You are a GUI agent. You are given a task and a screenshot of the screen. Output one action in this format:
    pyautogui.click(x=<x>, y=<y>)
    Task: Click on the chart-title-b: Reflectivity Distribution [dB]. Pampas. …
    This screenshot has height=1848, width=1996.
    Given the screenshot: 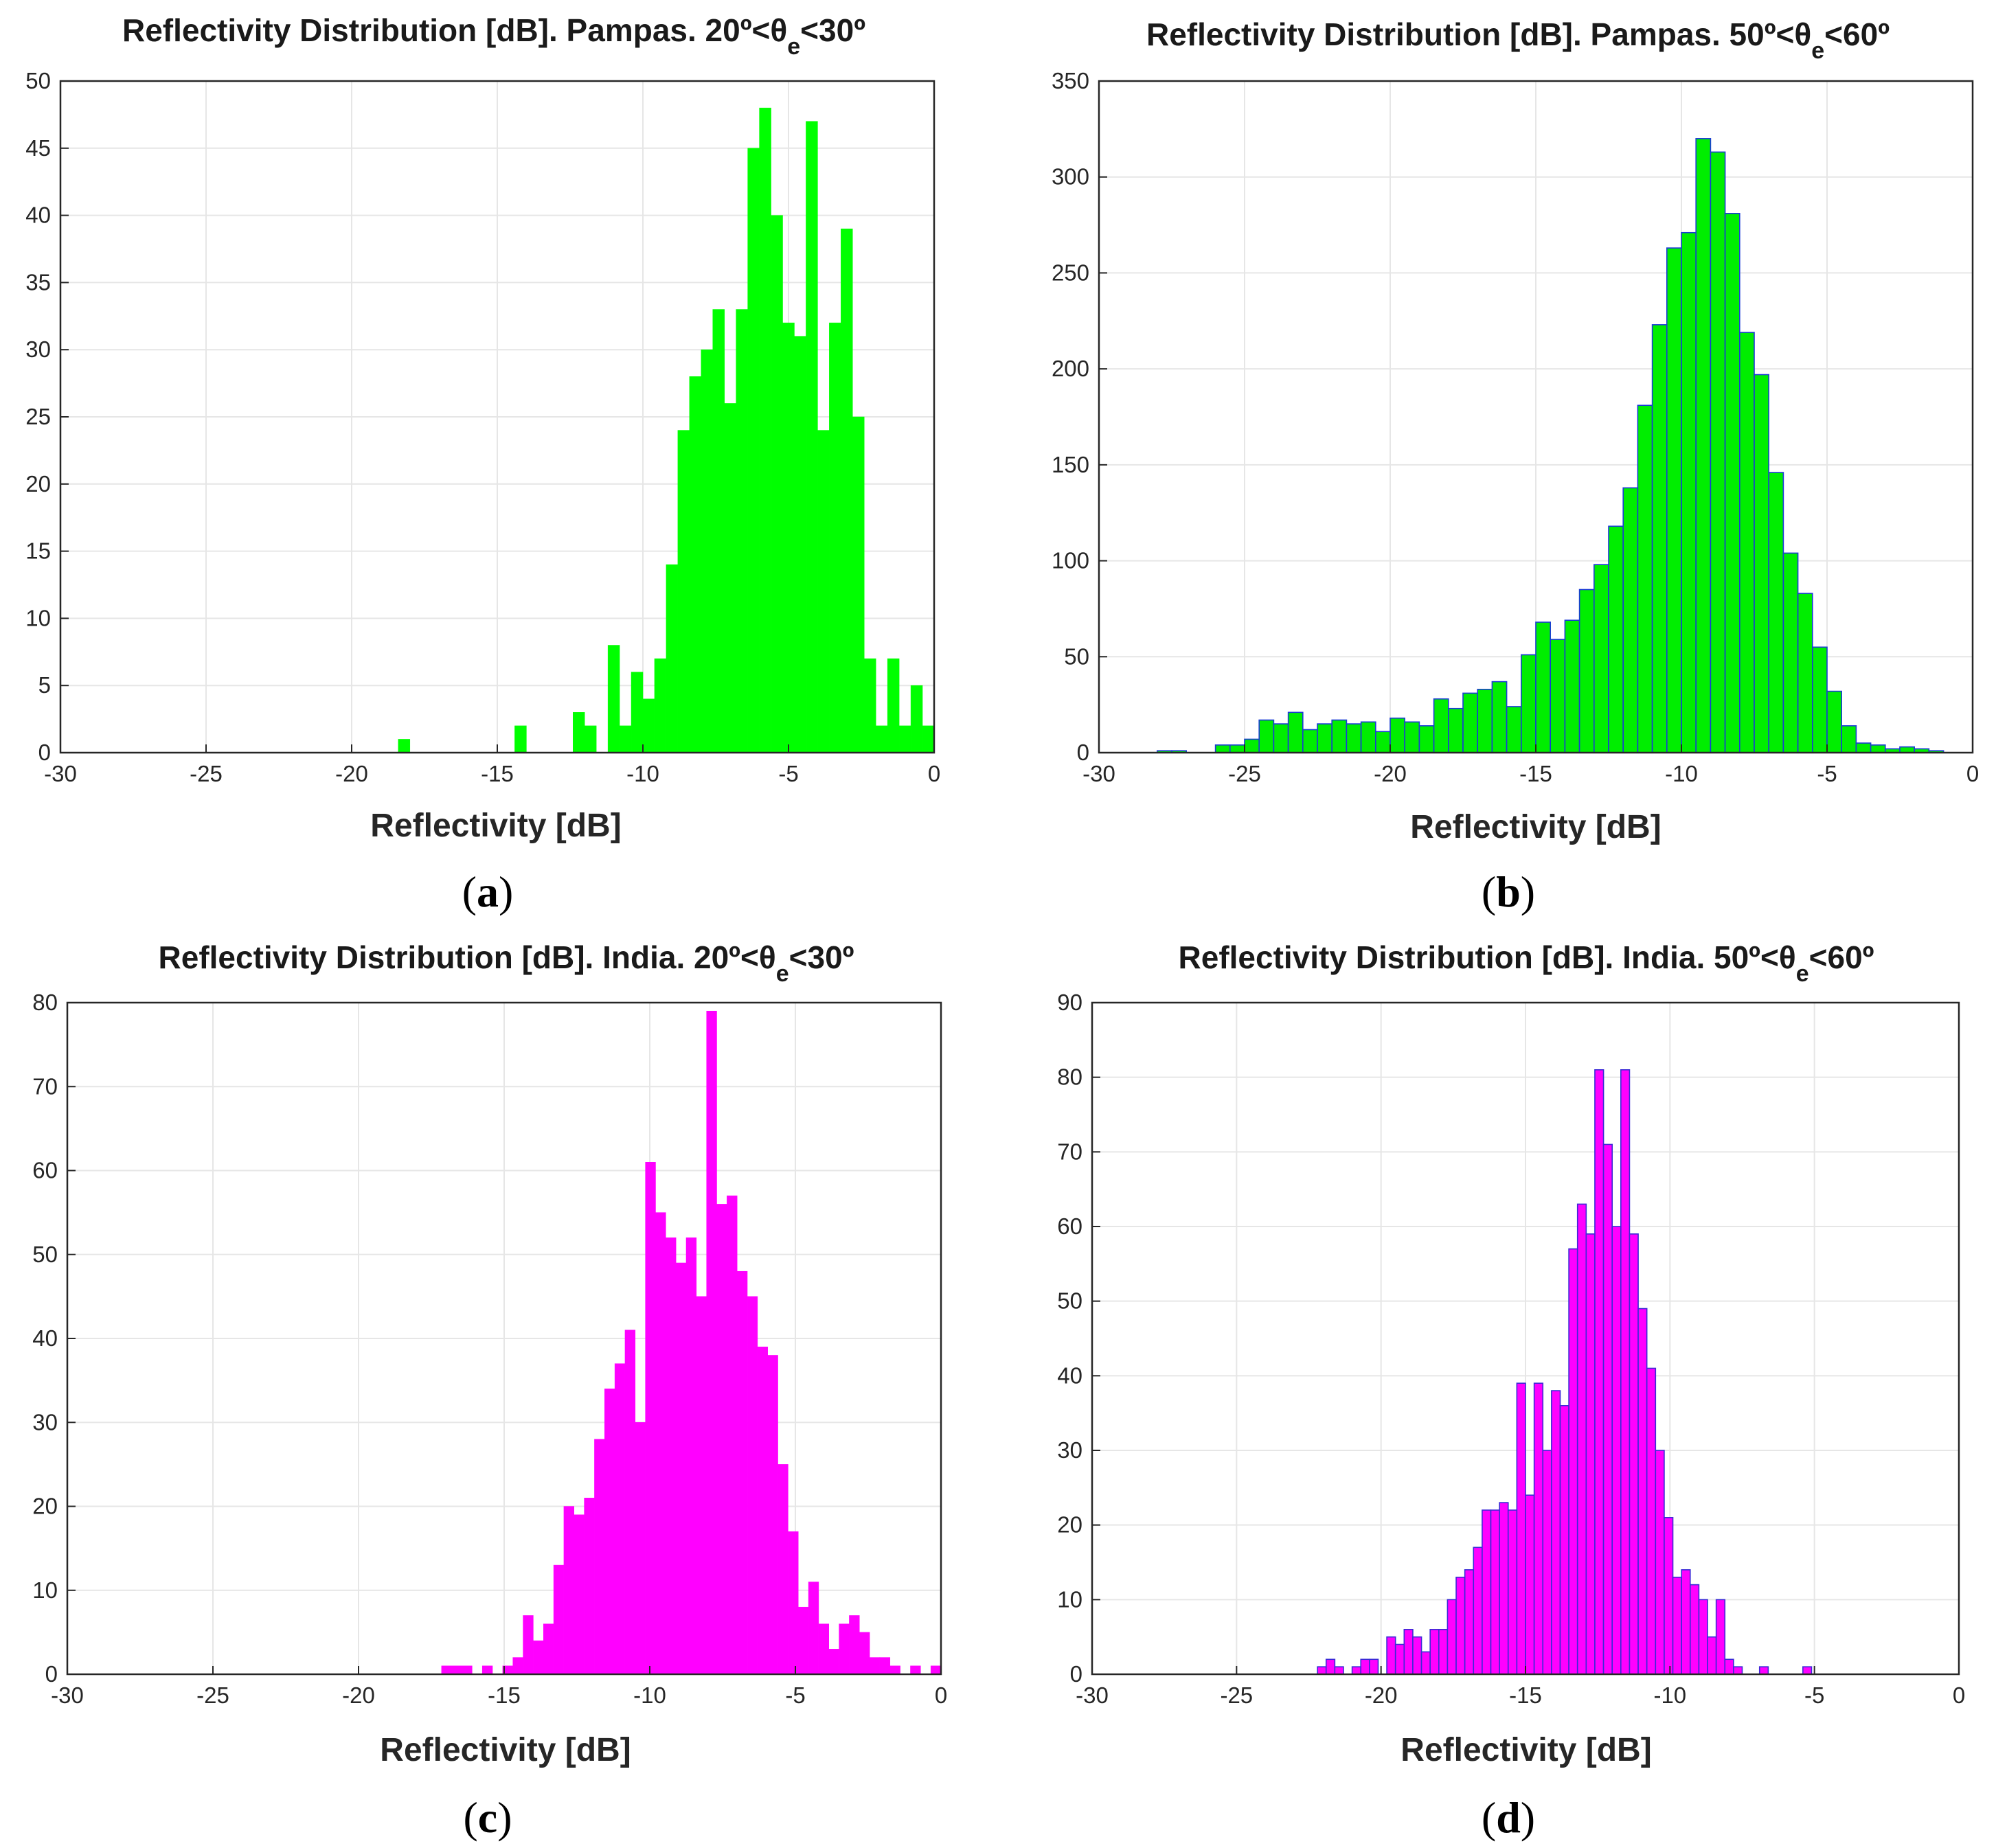 What is the action you would take?
    pyautogui.click(x=1518, y=40)
    